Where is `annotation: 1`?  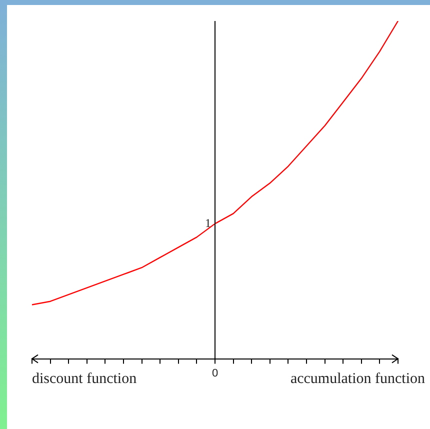
annotation: 1 is located at coordinates (208, 223).